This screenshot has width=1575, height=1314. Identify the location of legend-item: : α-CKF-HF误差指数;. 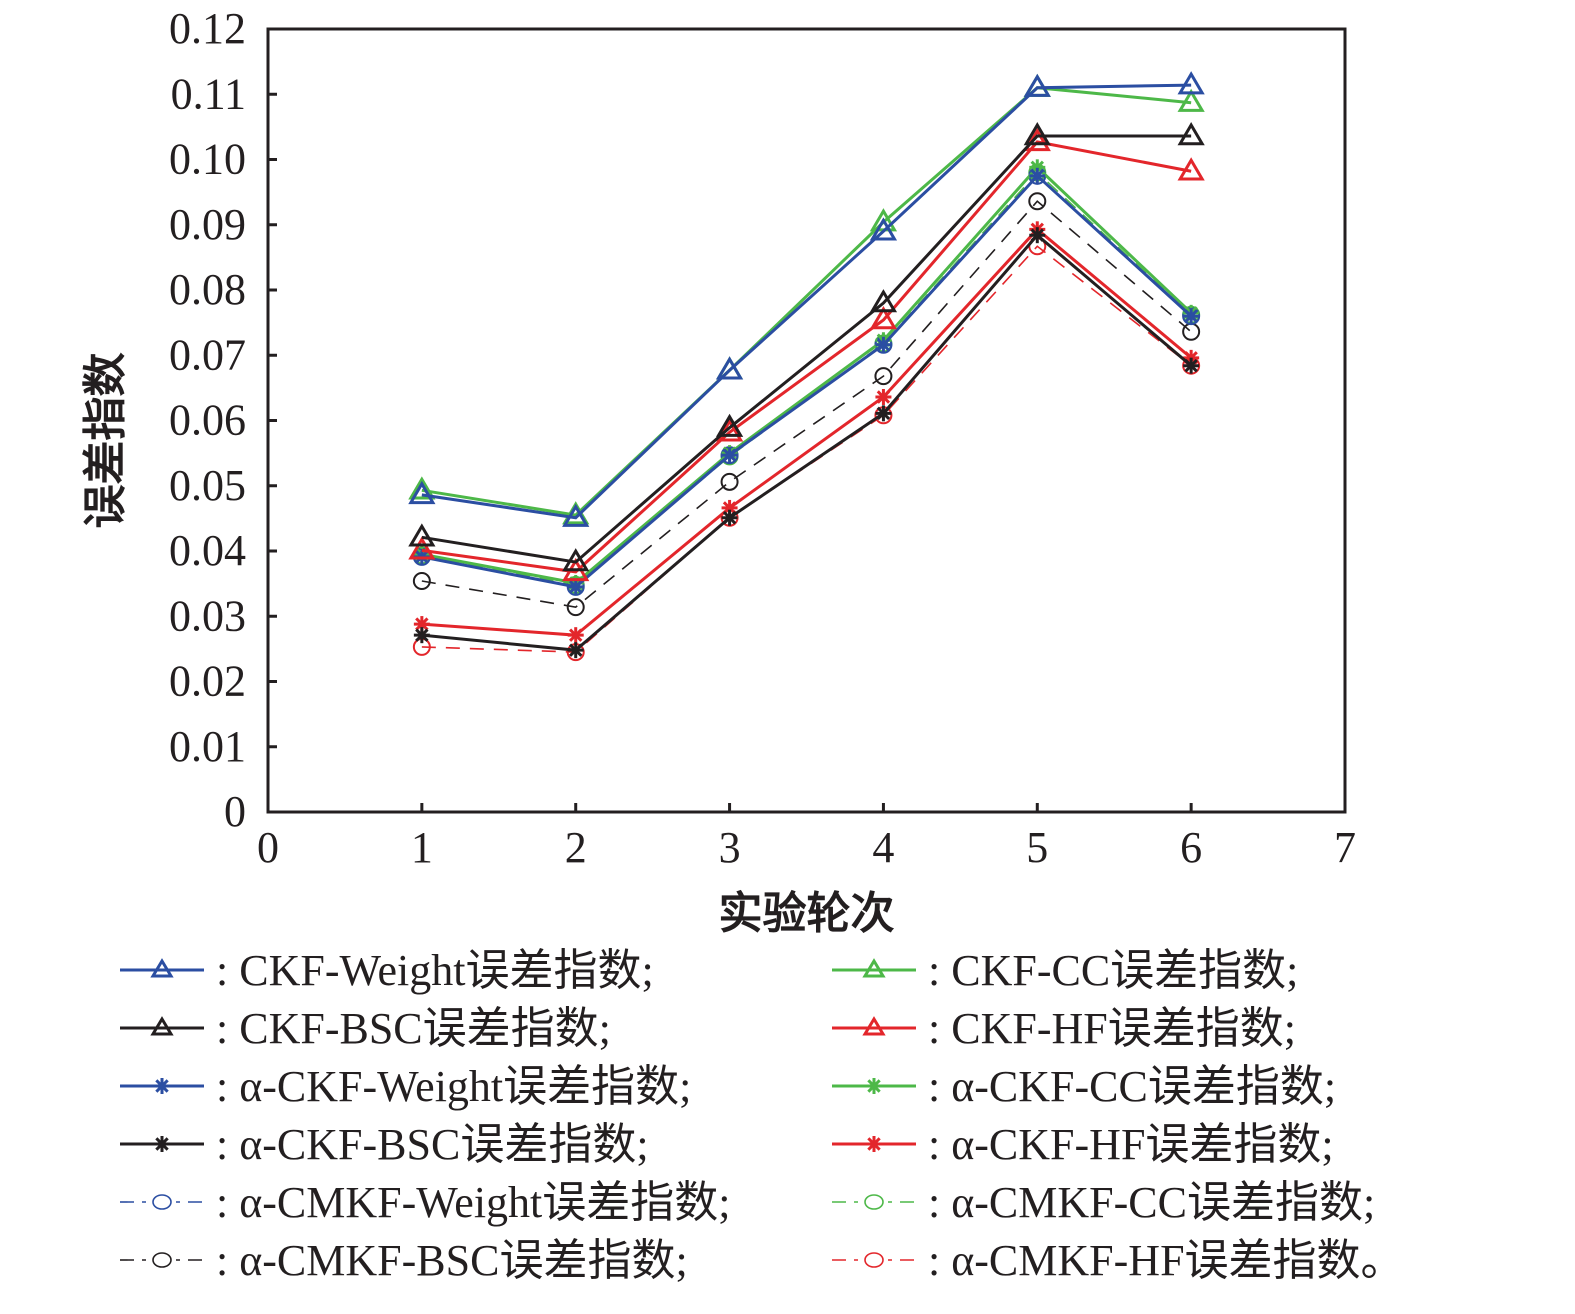
(1083, 1144).